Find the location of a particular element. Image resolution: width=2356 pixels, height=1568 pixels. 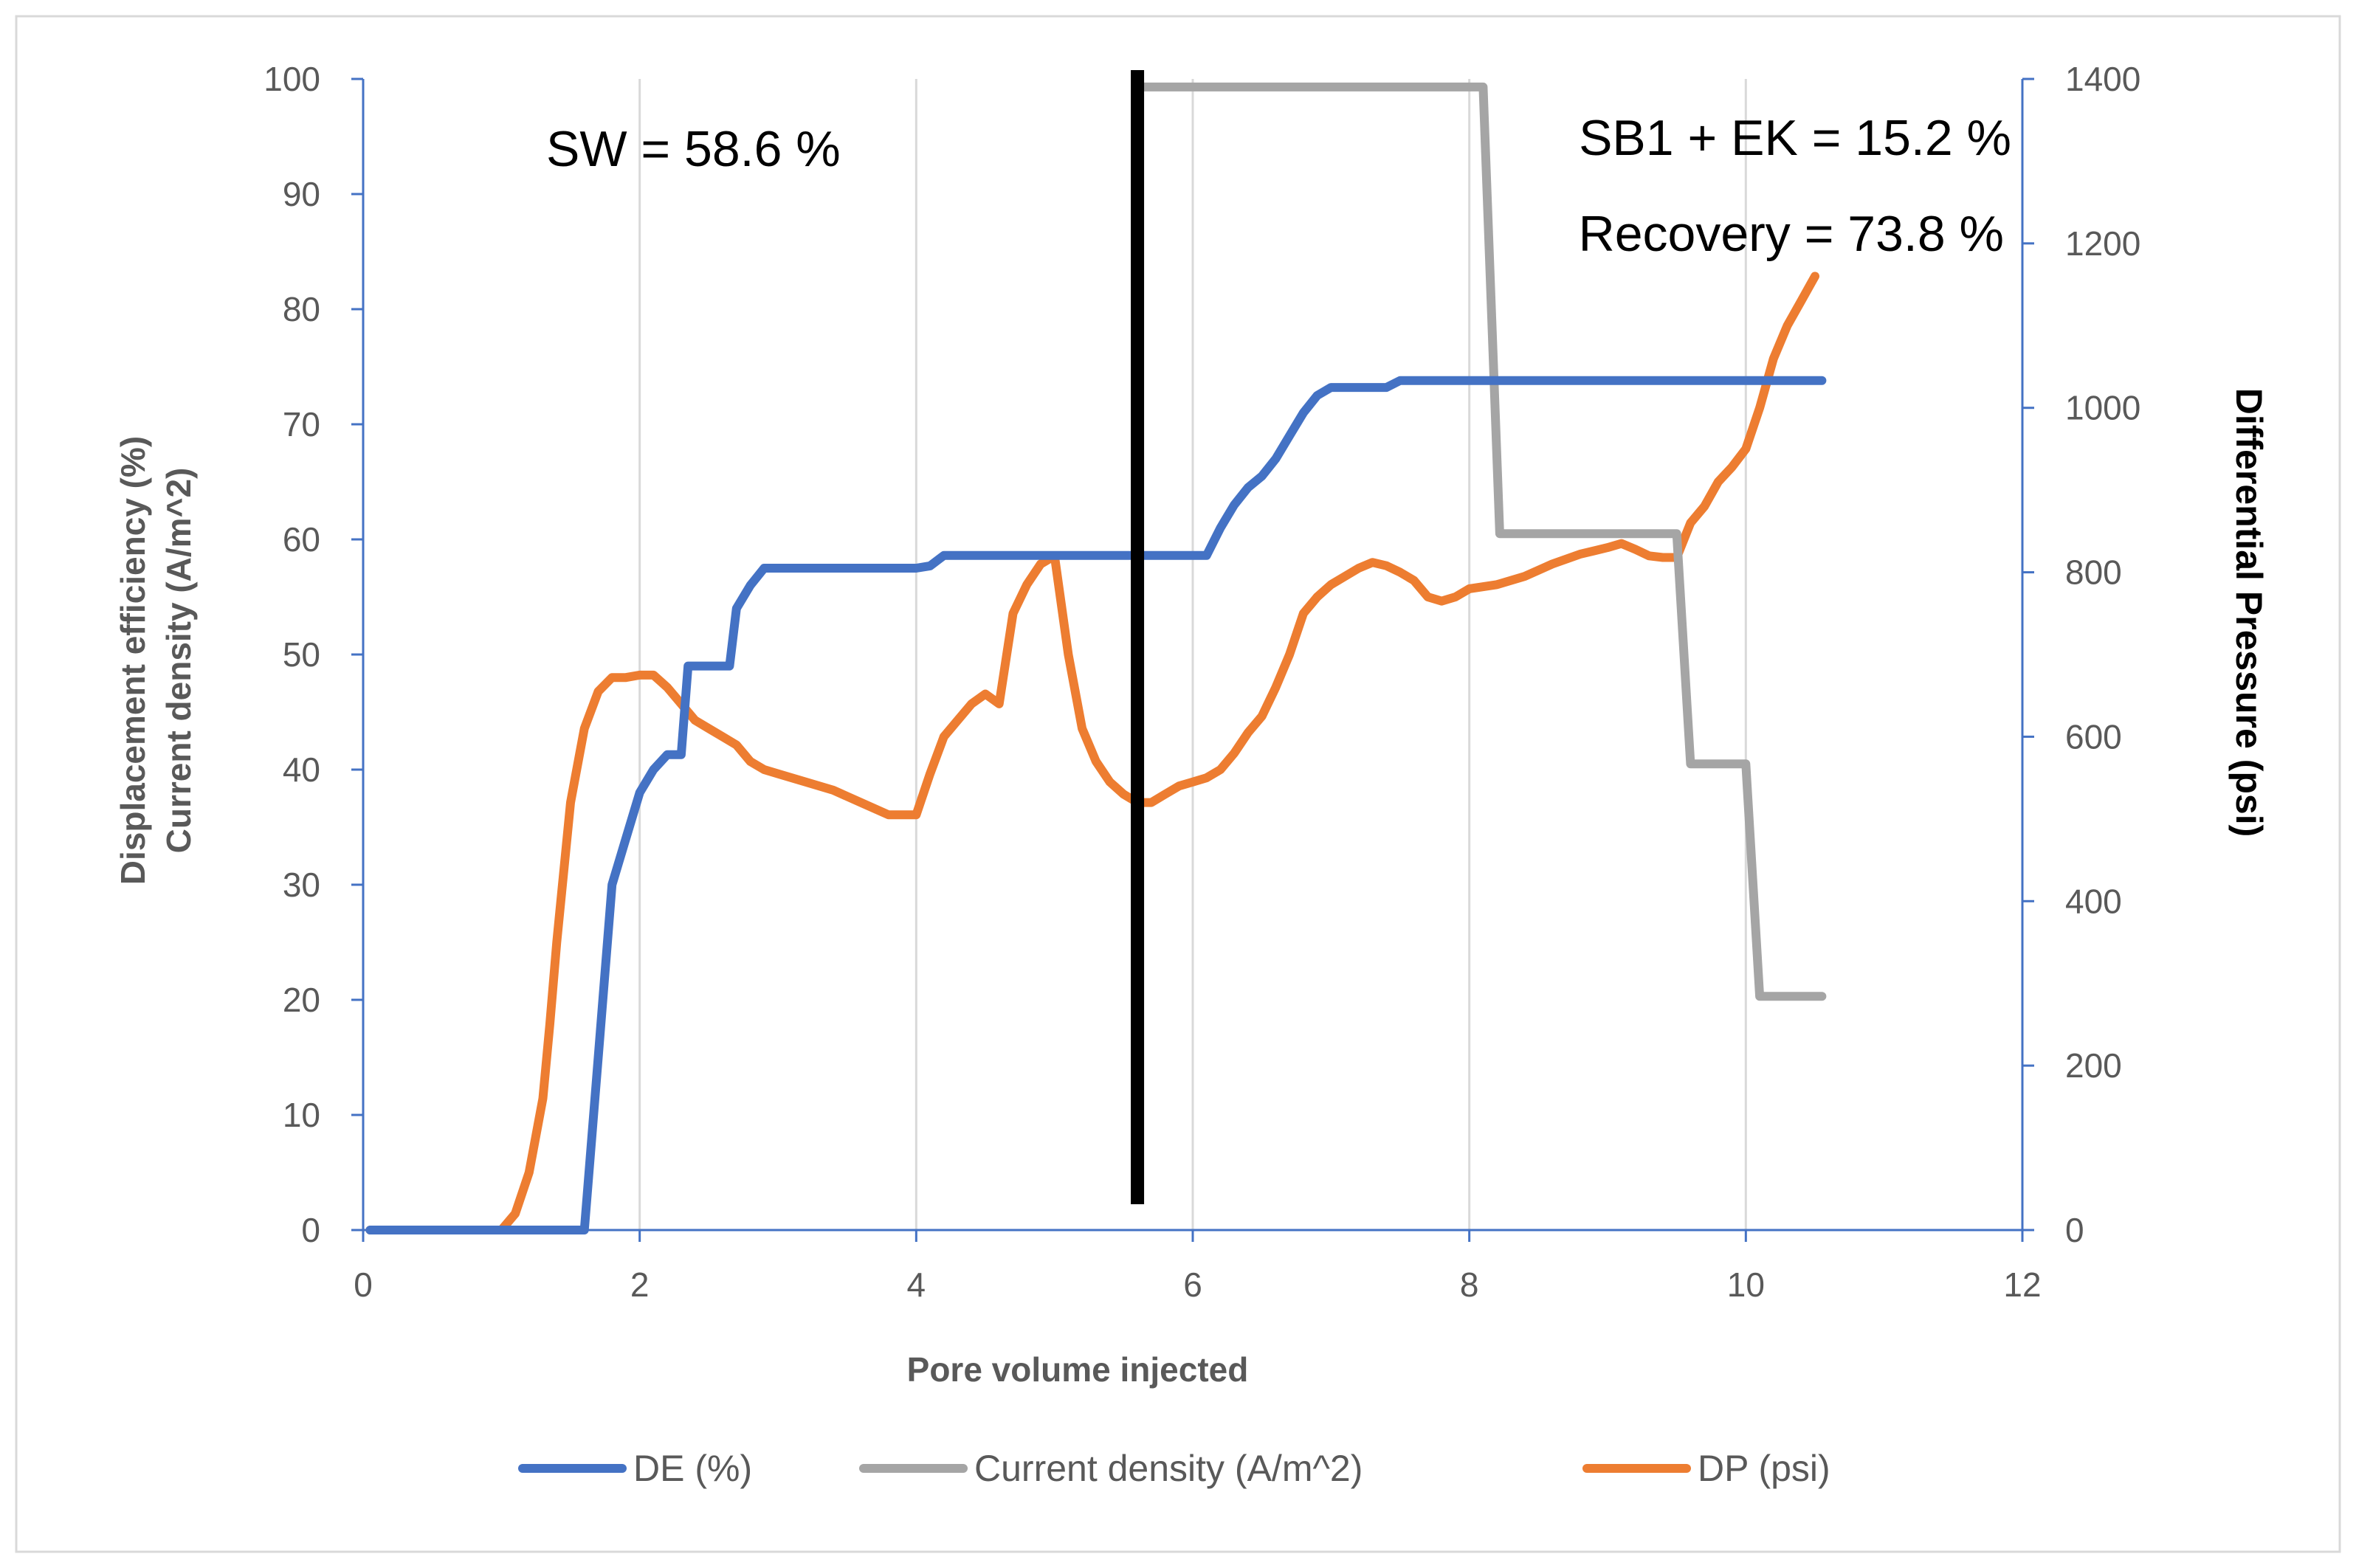

annotation-recovery: Recovery = 73.8 % is located at coordinates (1791, 234).